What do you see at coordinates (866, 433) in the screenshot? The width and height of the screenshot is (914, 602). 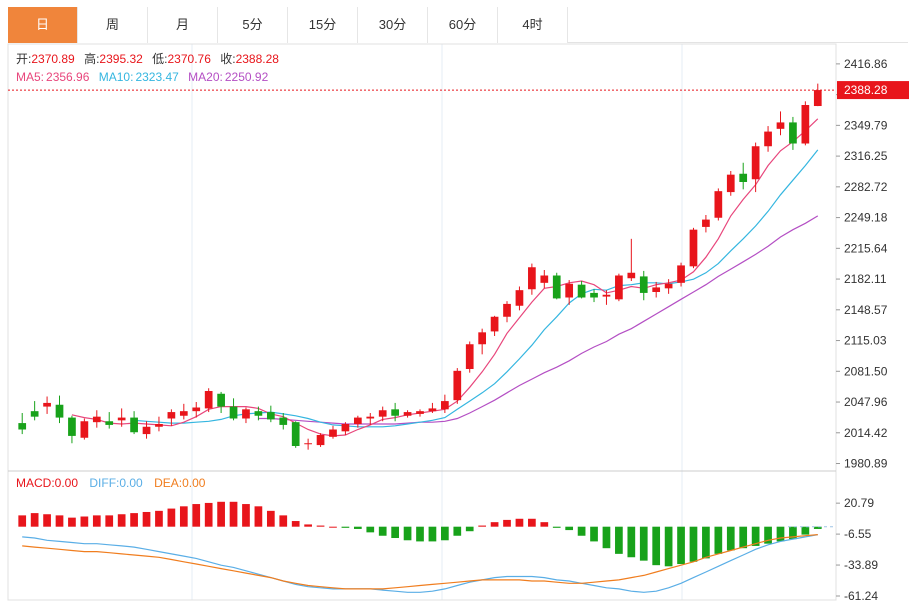 I see `price-tick-label-12: 2014.42` at bounding box center [866, 433].